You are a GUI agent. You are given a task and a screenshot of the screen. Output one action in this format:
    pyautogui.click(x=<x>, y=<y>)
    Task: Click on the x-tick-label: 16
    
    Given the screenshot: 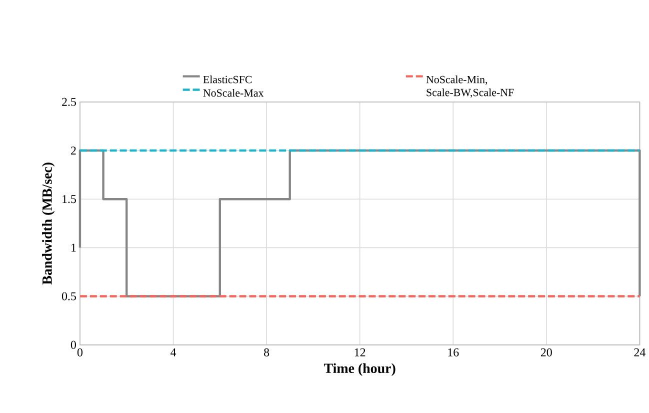 What is the action you would take?
    pyautogui.click(x=453, y=352)
    